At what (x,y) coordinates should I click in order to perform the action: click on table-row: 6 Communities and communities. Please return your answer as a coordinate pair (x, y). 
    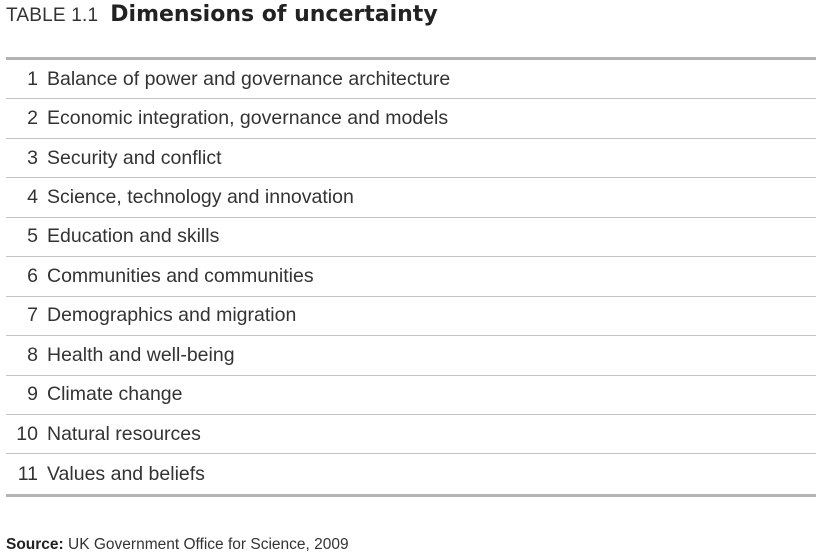
    Looking at the image, I should click on (411, 277).